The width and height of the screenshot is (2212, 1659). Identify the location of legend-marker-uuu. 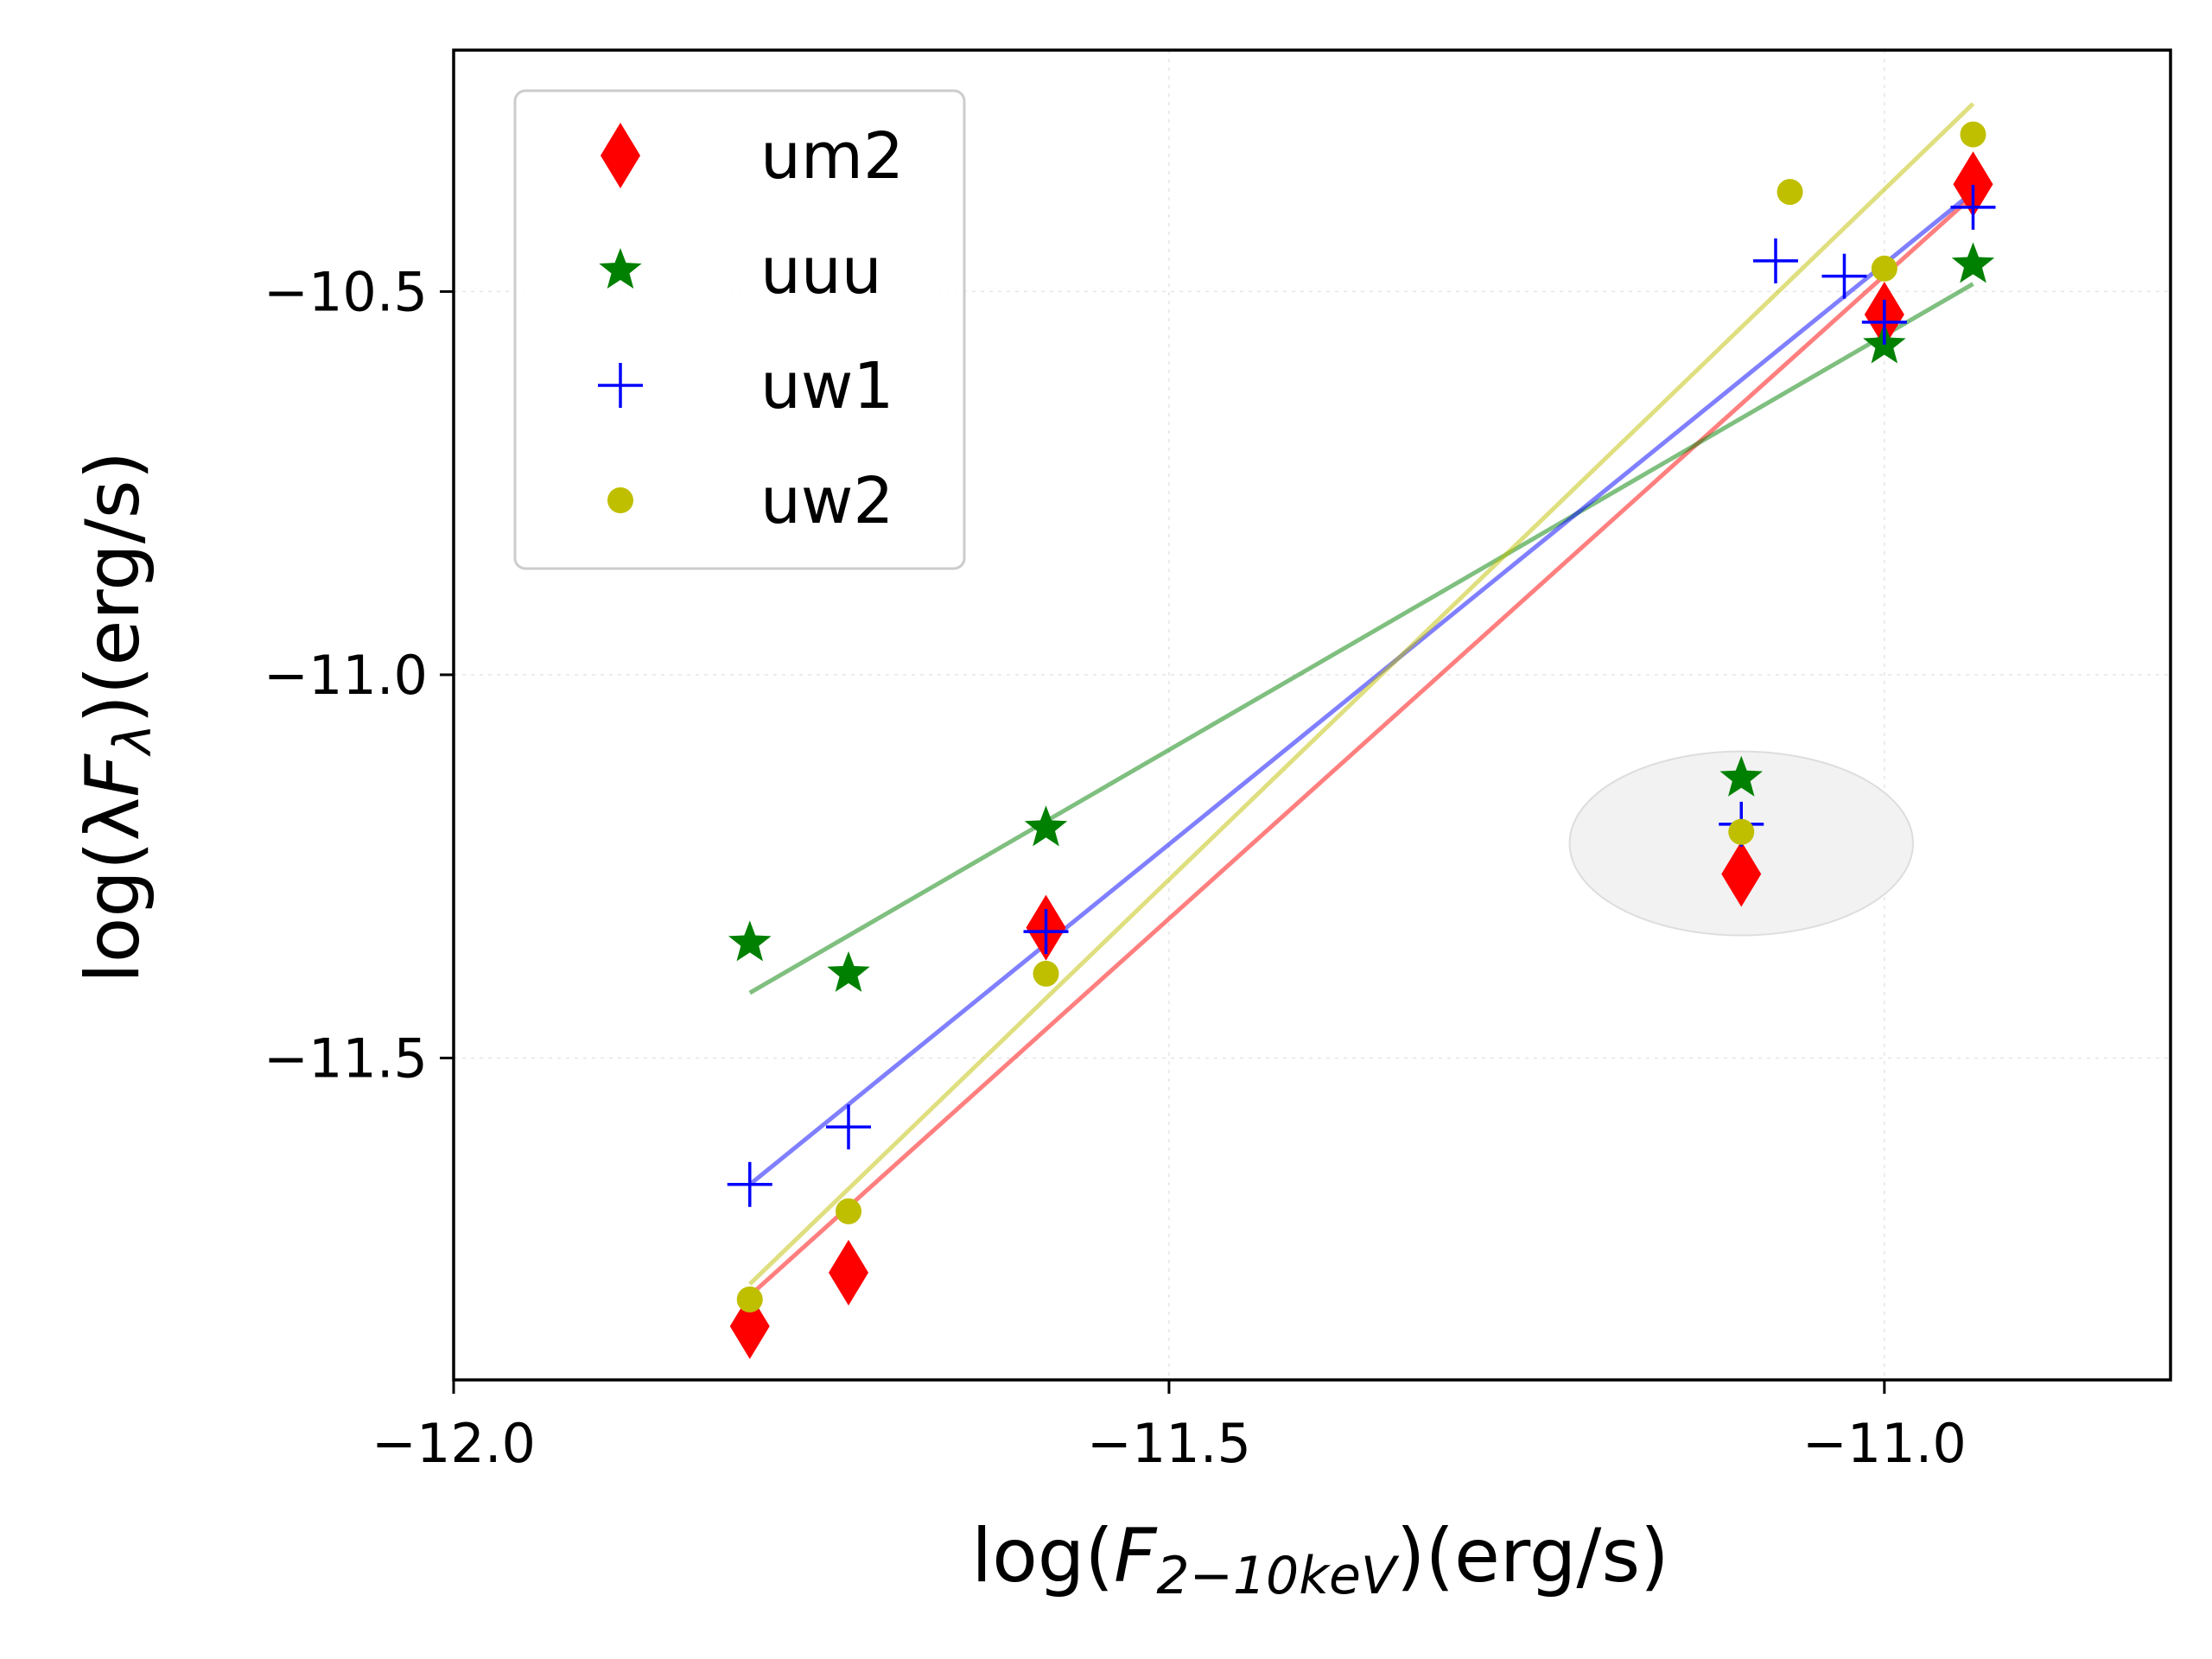
(620, 268).